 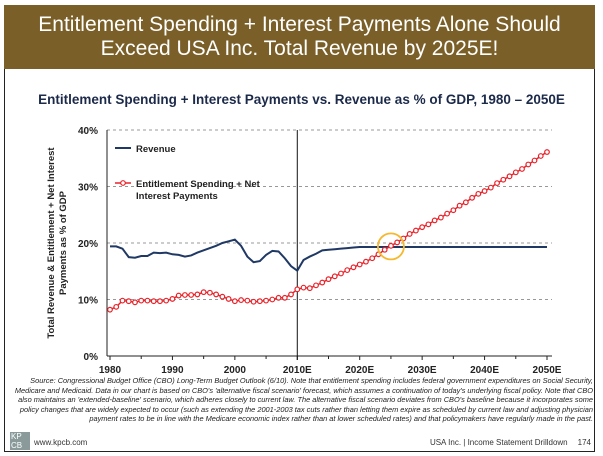 What do you see at coordinates (547, 370) in the screenshot?
I see `x-tick-label: 2050E` at bounding box center [547, 370].